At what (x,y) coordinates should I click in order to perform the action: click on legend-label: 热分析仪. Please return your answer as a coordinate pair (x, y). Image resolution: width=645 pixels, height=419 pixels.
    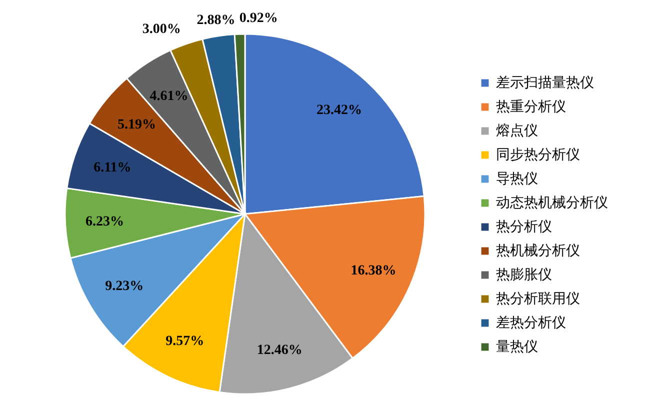
    Looking at the image, I should click on (524, 227).